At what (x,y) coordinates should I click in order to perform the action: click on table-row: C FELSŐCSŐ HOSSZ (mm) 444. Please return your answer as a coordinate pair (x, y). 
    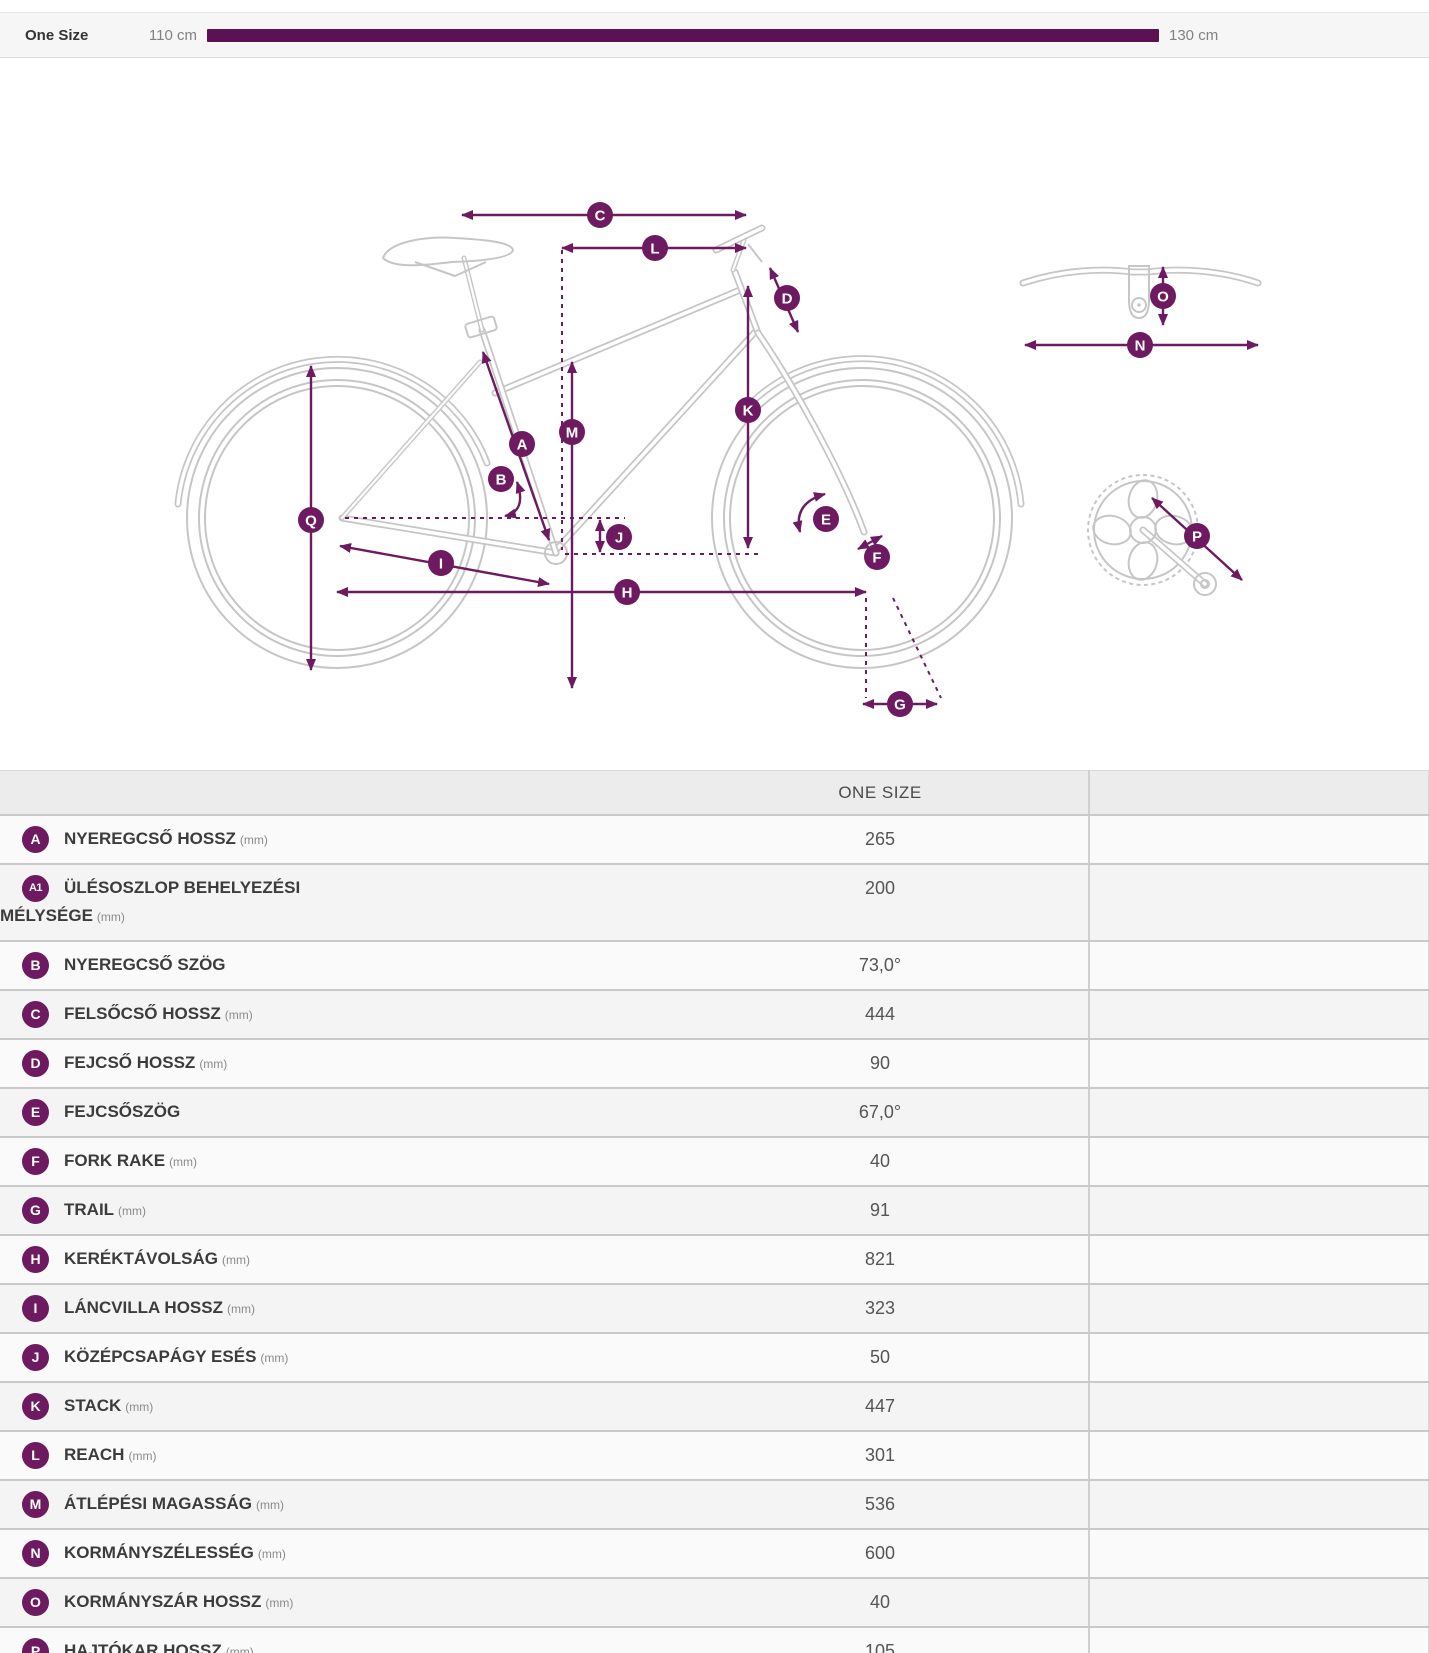
    Looking at the image, I should click on (714, 1015).